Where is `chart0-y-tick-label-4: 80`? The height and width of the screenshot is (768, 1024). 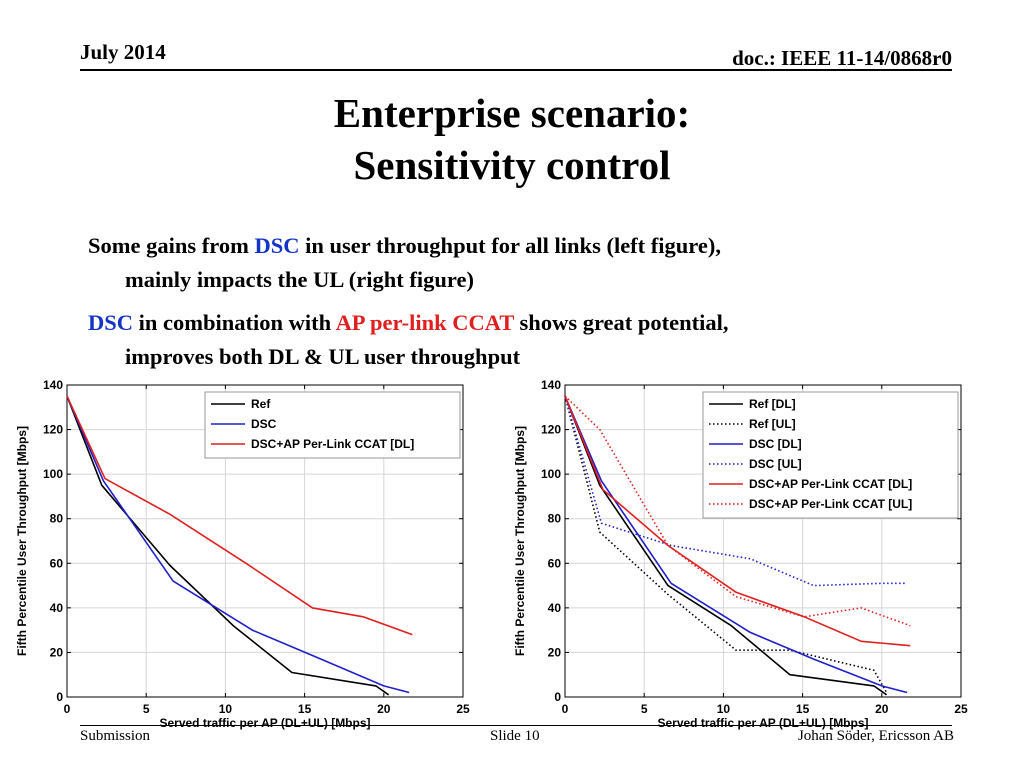
chart0-y-tick-label-4: 80 is located at coordinates (57, 519).